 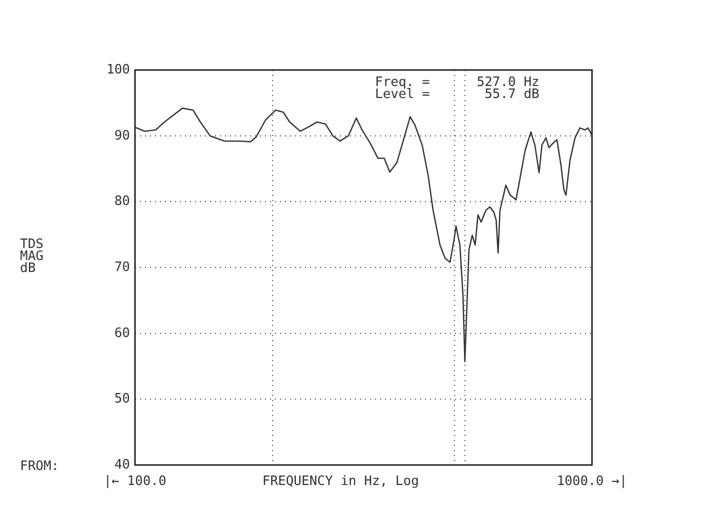 I want to click on y-tick-label: 80, so click(x=122, y=202).